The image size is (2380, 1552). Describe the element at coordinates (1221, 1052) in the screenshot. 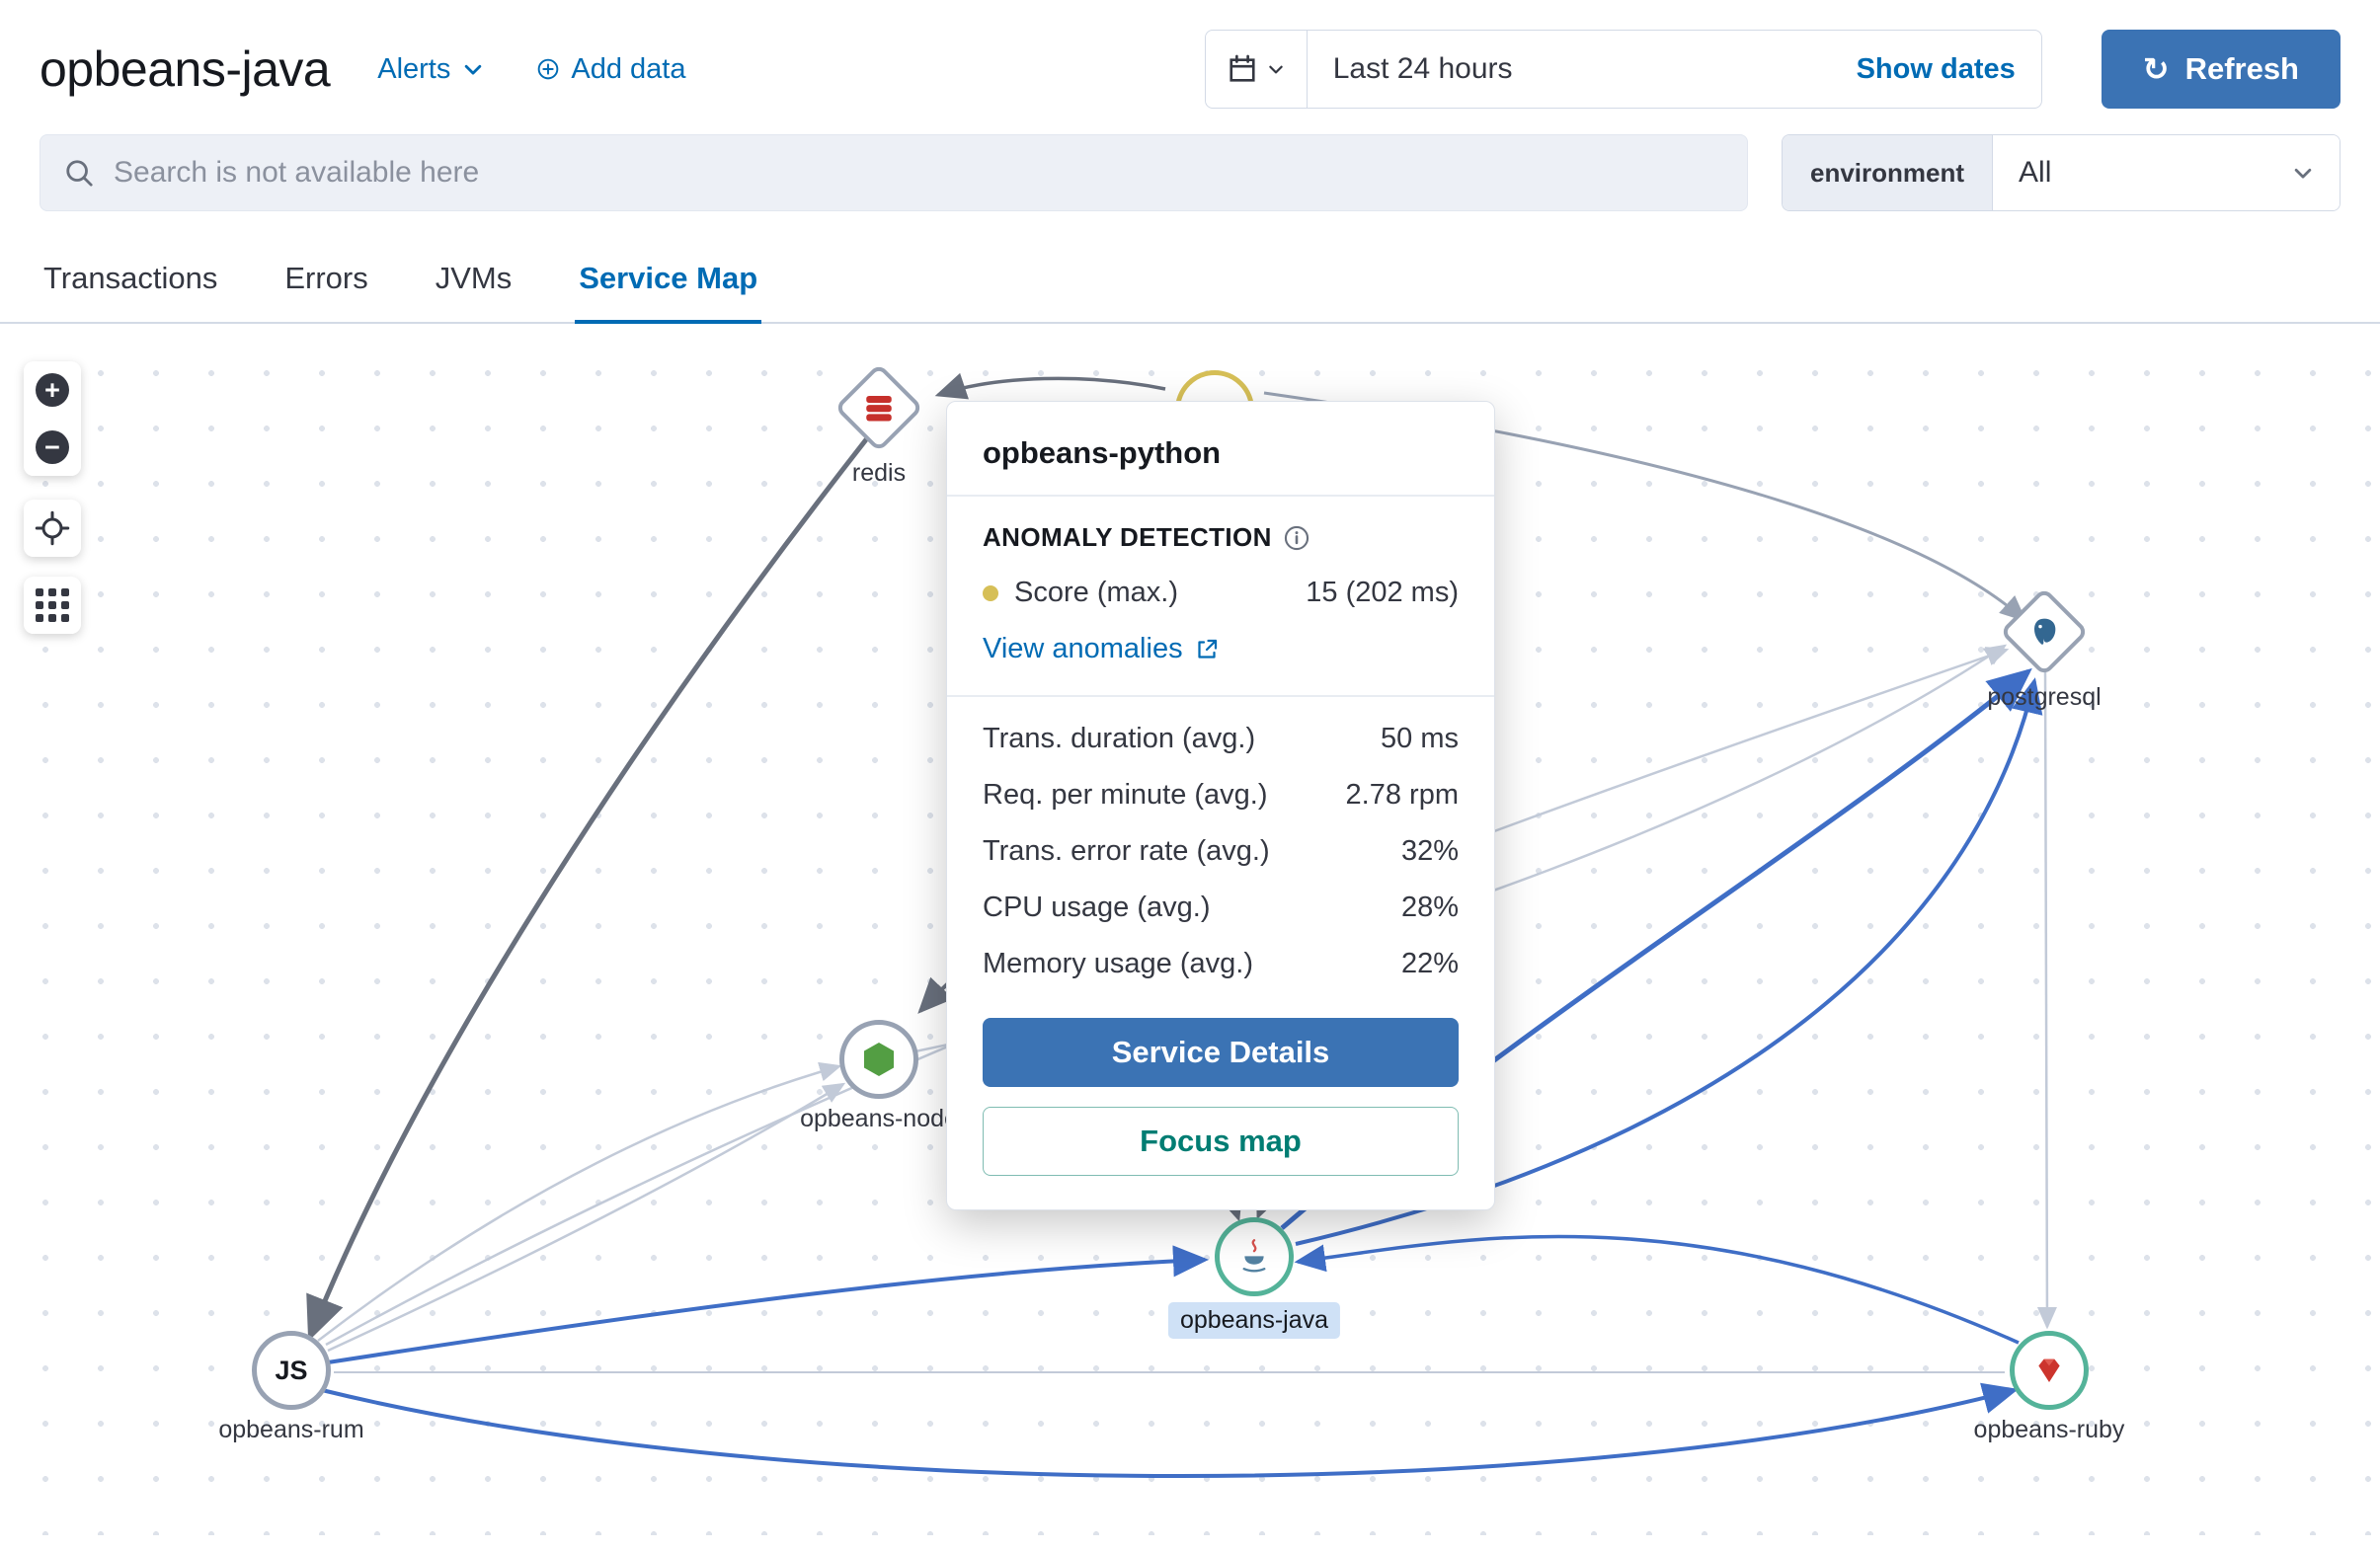

I see `service-details-button: Service Details` at that location.